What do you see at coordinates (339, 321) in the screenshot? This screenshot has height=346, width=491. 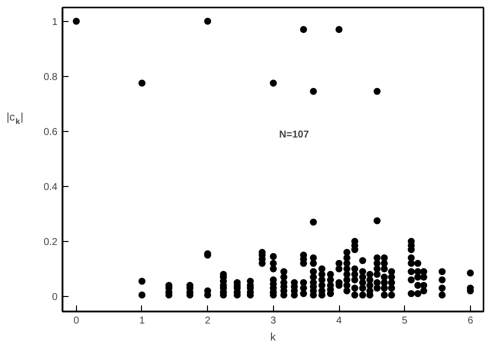 I see `x-tick-label: 4` at bounding box center [339, 321].